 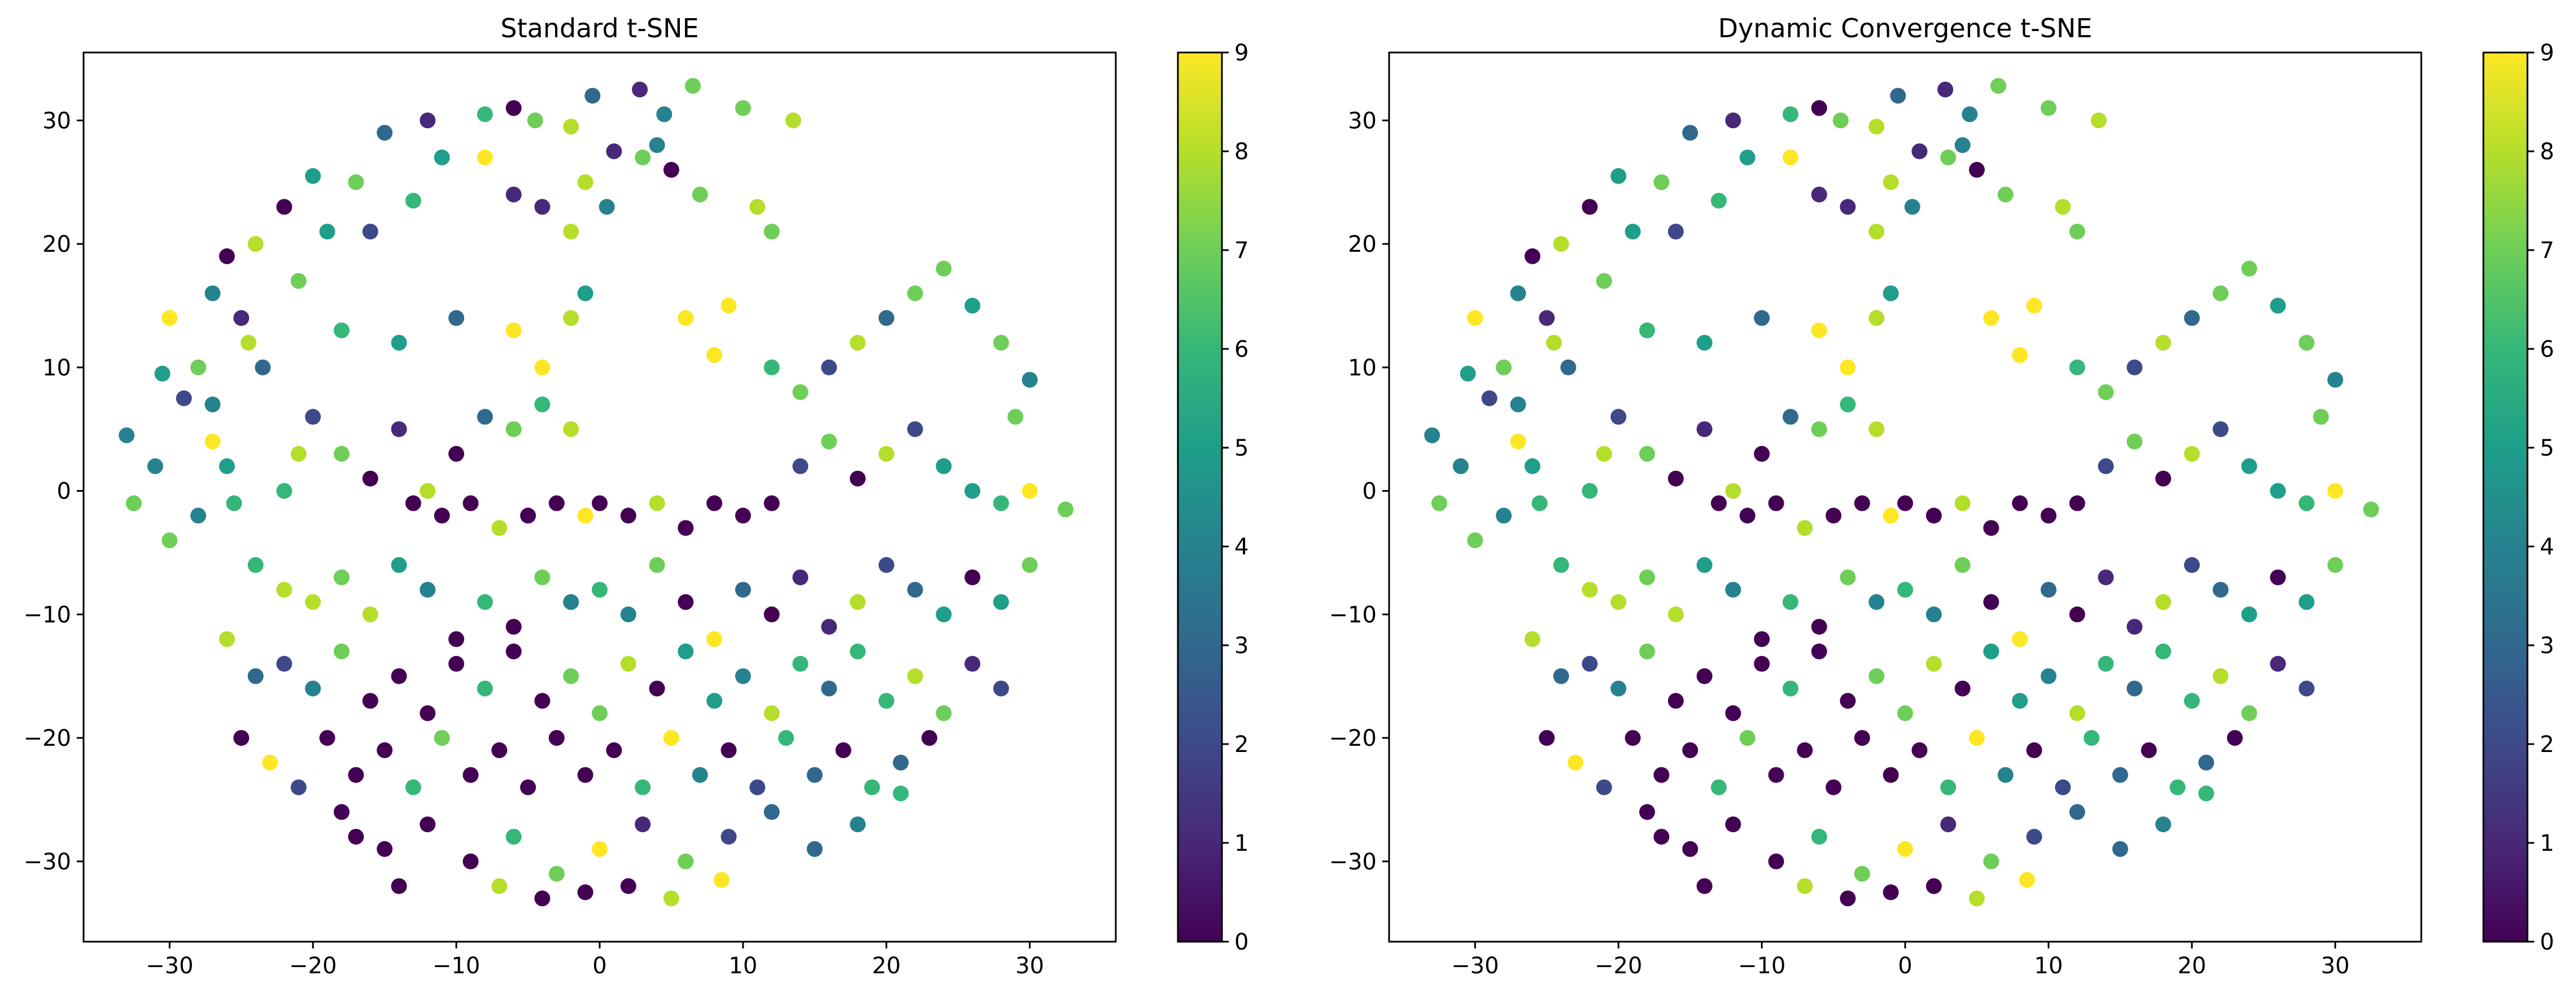 What do you see at coordinates (2547, 843) in the screenshot?
I see `colorbar-tick-label: 1` at bounding box center [2547, 843].